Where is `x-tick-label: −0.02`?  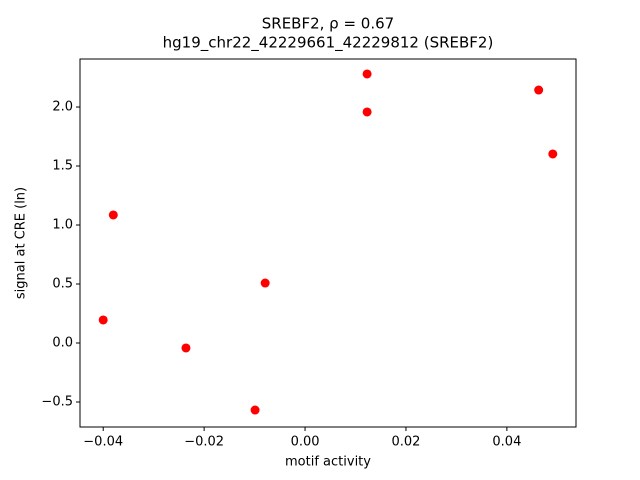
x-tick-label: −0.02 is located at coordinates (204, 442).